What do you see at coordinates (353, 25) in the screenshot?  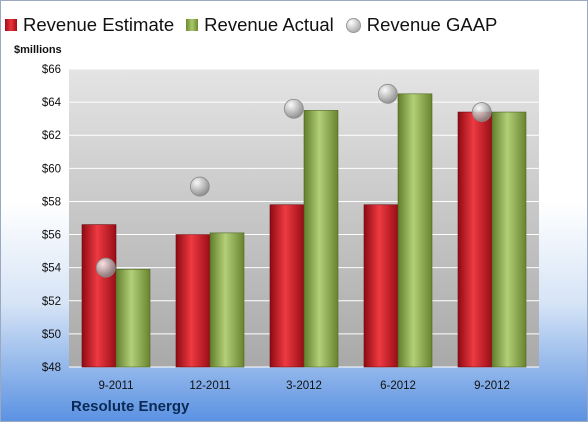 I see `legend-swatch-gaap` at bounding box center [353, 25].